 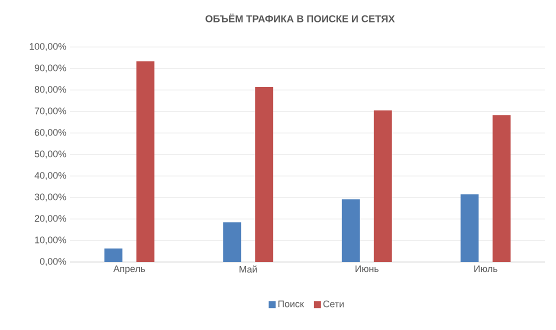 I want to click on x-tick-label: Апрель, so click(x=129, y=270).